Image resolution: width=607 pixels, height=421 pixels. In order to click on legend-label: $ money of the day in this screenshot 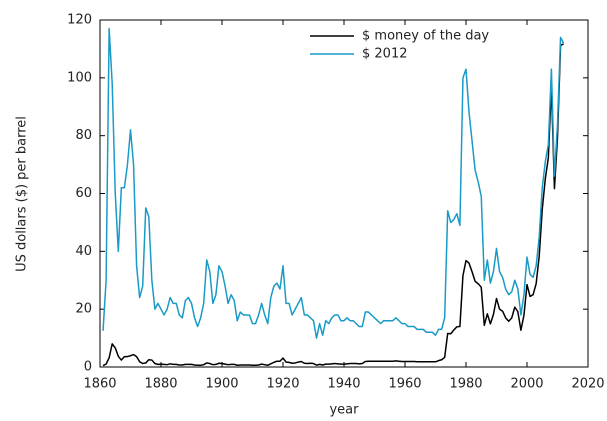, I will do `click(425, 36)`.